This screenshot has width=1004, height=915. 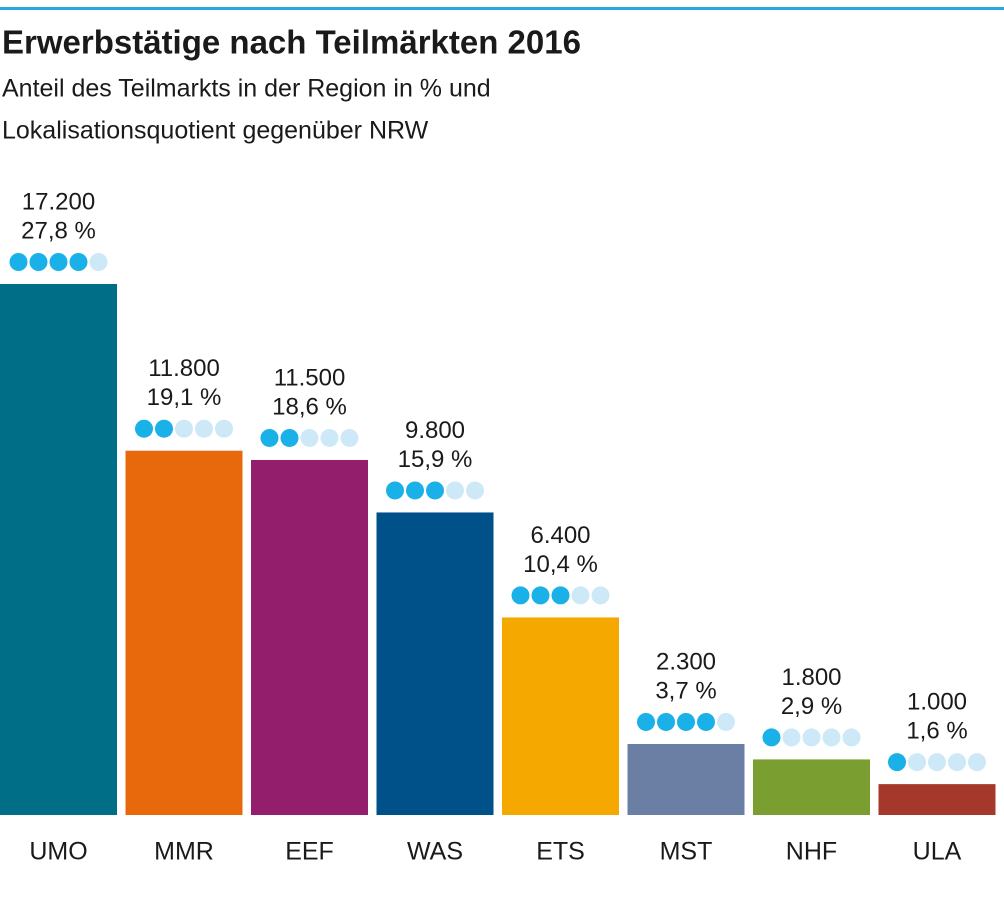 What do you see at coordinates (291, 42) in the screenshot?
I see `chart-title: Erwerbstätige nach Teilmärkten 2016` at bounding box center [291, 42].